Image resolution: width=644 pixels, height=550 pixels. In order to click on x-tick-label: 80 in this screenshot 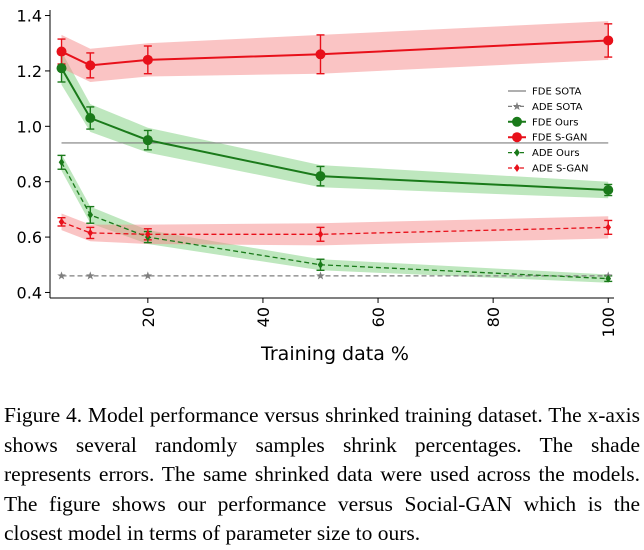, I will do `click(493, 317)`.